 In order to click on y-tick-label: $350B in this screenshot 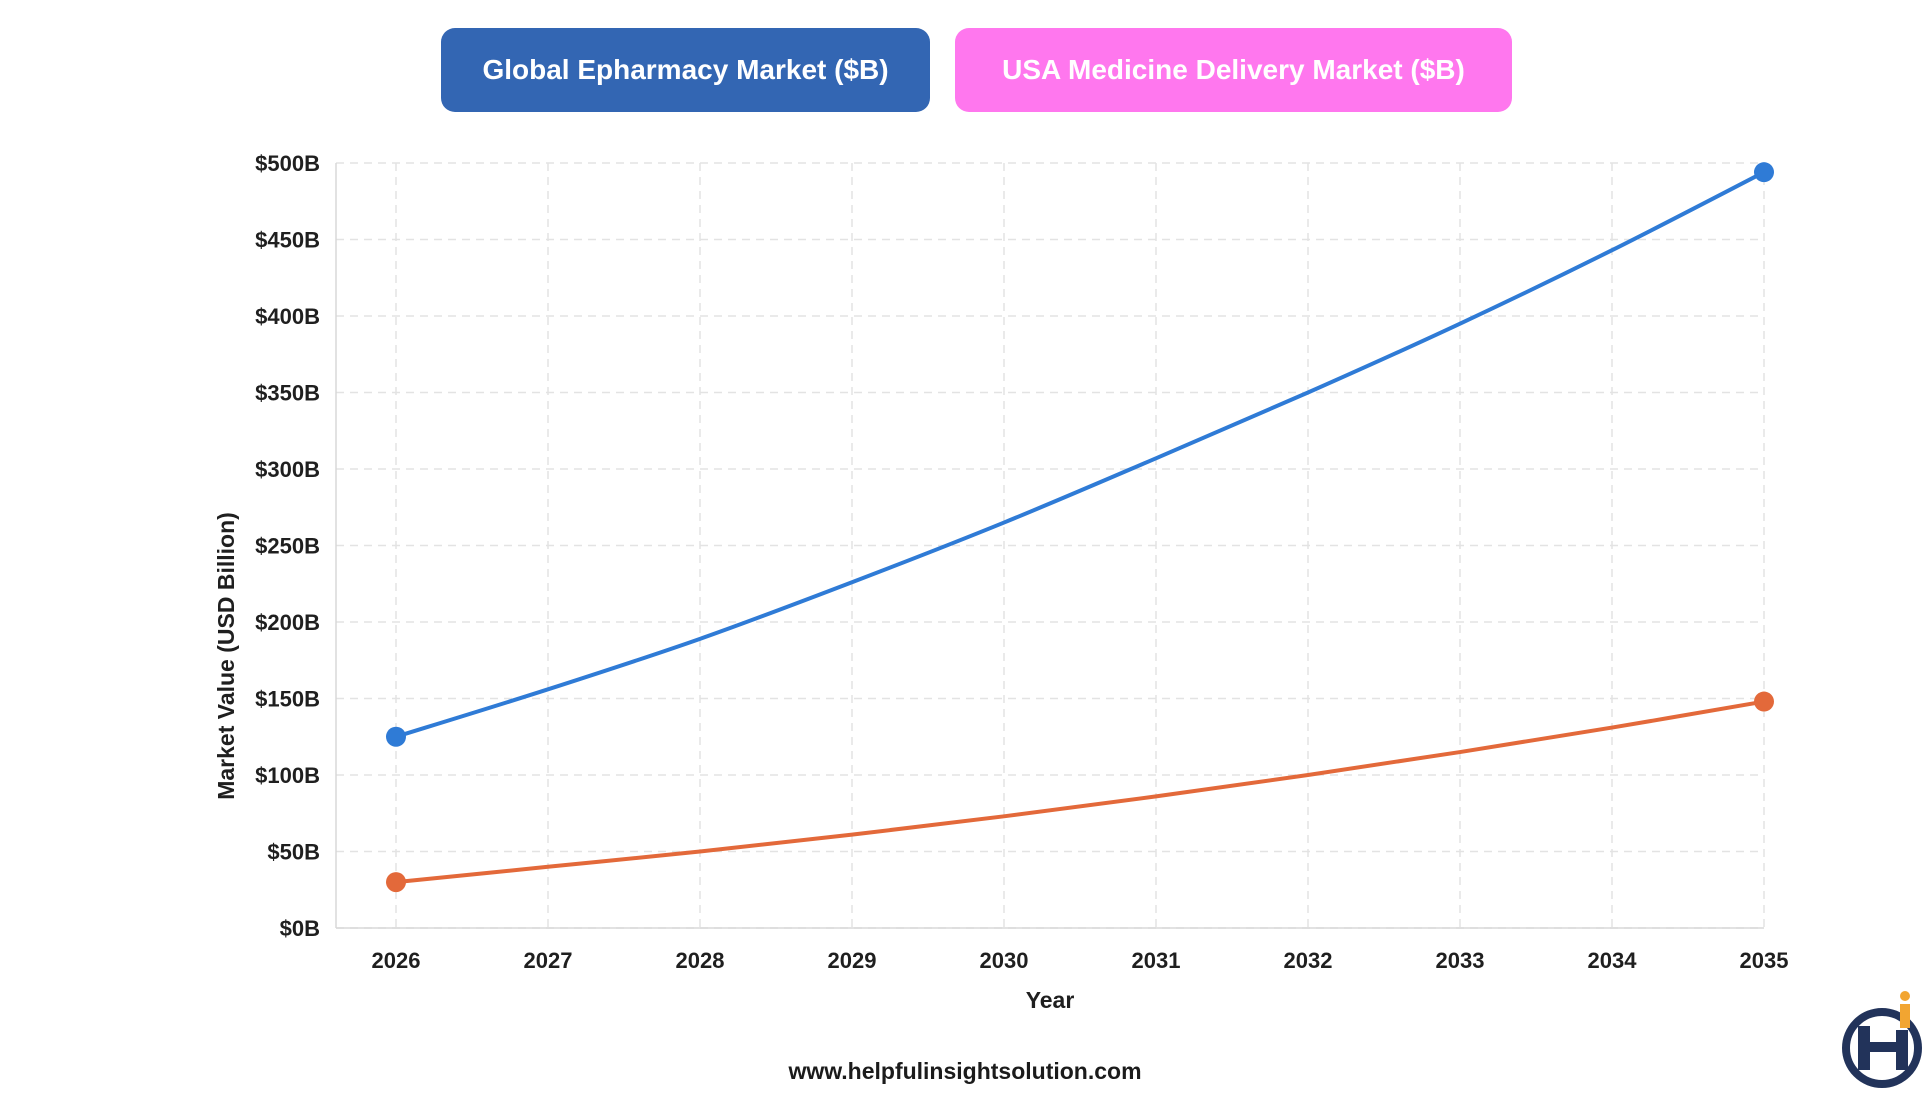, I will do `click(287, 393)`.